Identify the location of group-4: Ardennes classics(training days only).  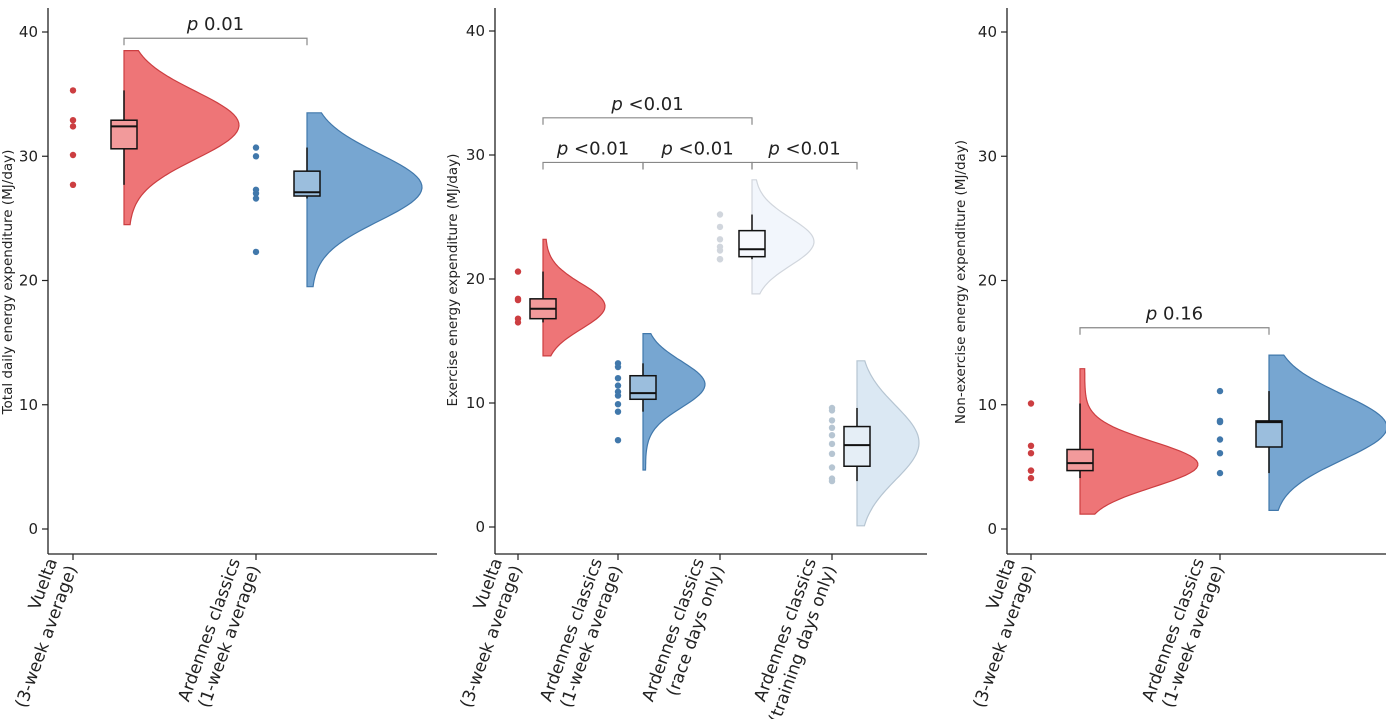
(832, 539).